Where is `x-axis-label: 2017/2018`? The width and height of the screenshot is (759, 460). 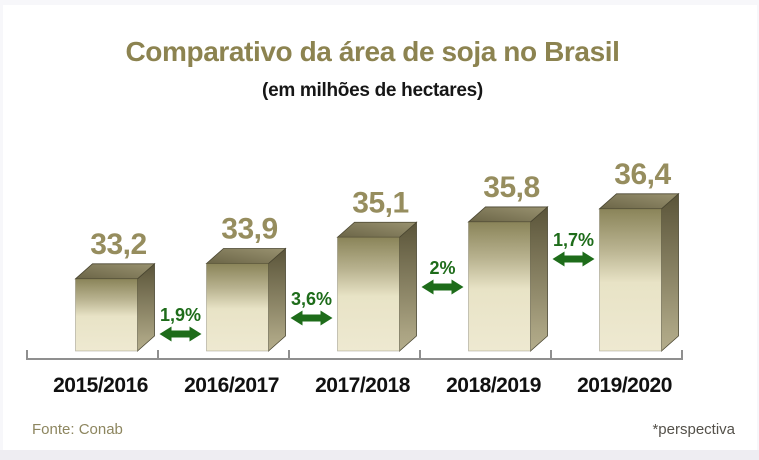
x-axis-label: 2017/2018 is located at coordinates (363, 385).